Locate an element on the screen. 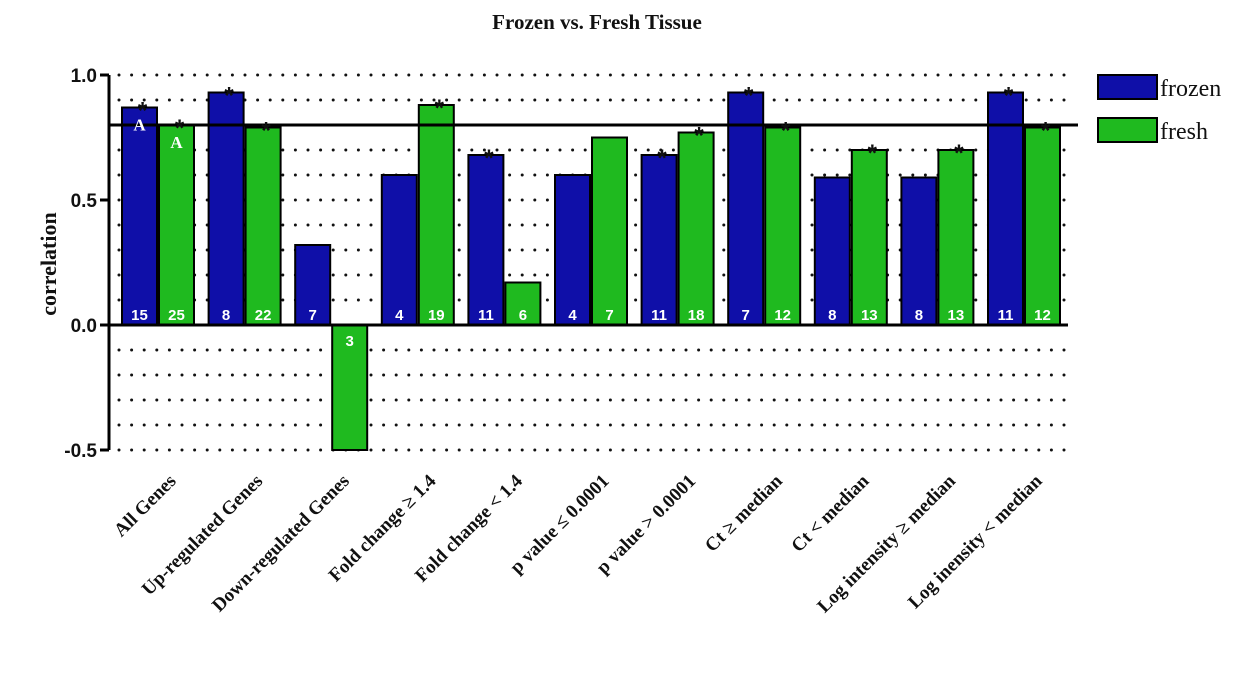 The image size is (1257, 696). category-label: All Genes is located at coordinates (145, 506).